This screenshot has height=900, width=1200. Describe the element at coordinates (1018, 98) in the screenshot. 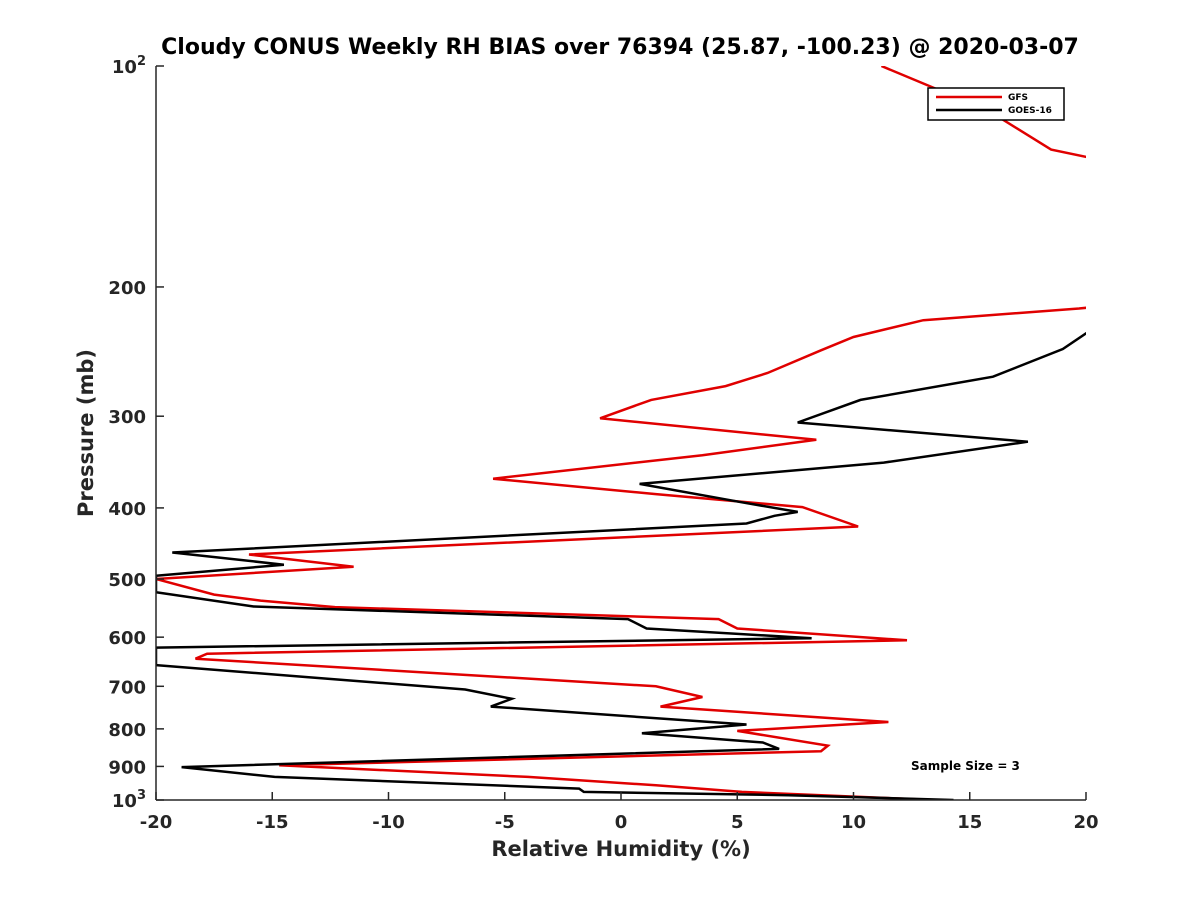

I see `legend-label-gfs: GFS` at that location.